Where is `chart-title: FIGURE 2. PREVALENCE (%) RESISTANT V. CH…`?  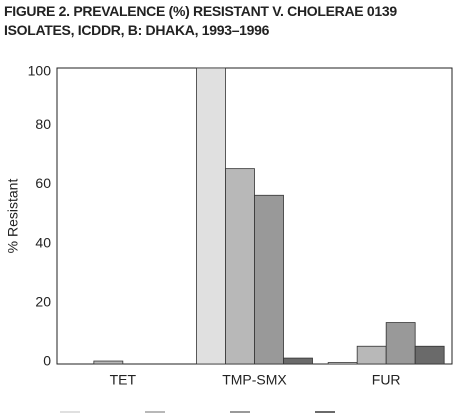
chart-title: FIGURE 2. PREVALENCE (%) RESISTANT V. CH… is located at coordinates (200, 20).